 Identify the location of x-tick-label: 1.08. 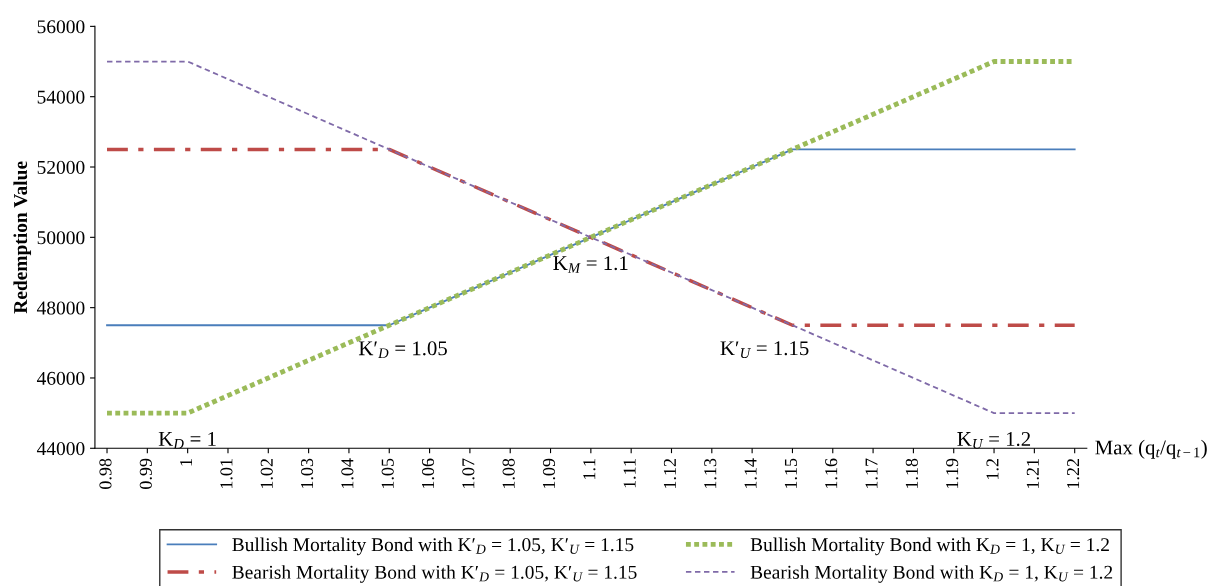
(508, 473).